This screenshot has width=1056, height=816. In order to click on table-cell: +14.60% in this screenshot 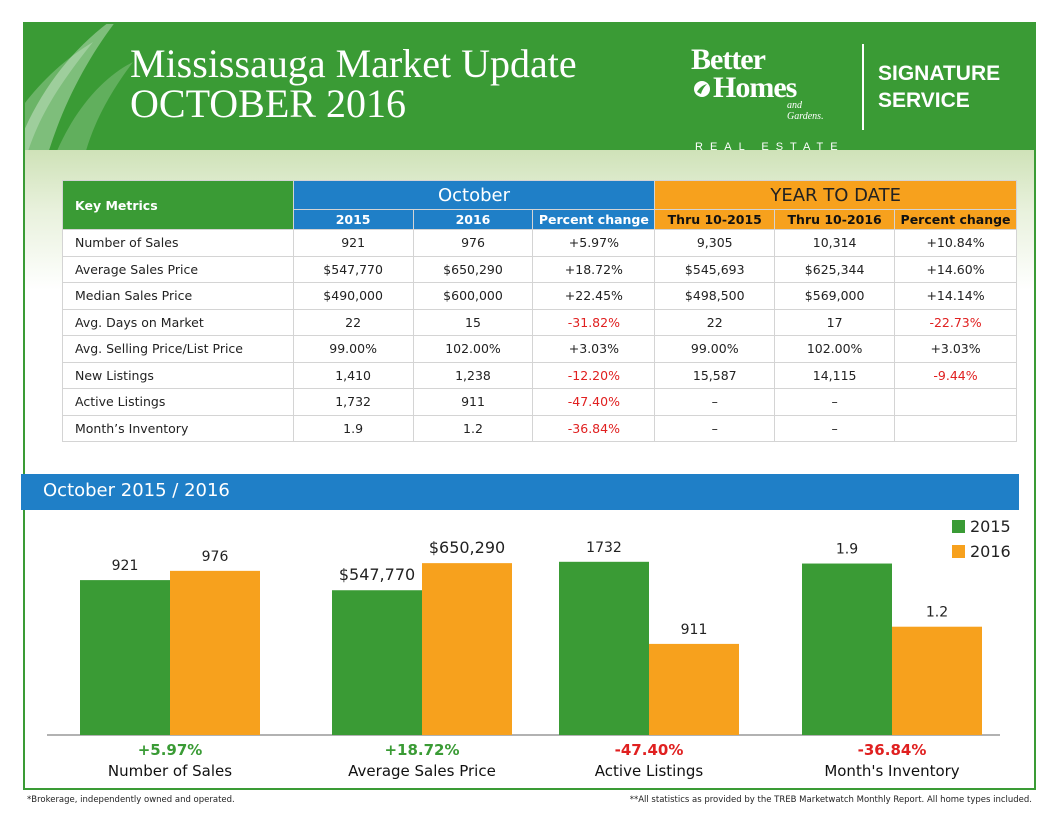, I will do `click(955, 269)`.